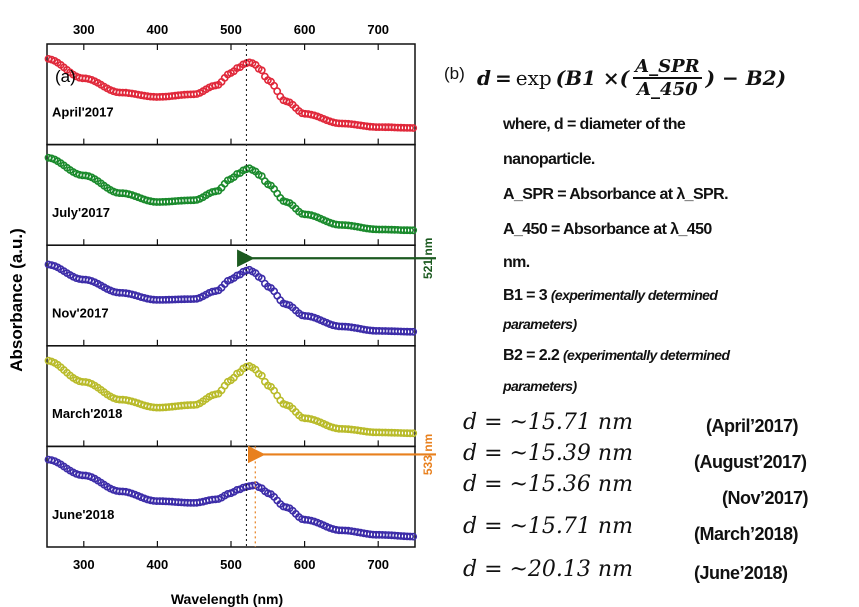 This screenshot has width=859, height=607. I want to click on note-b1-cont: parameters), so click(540, 324).